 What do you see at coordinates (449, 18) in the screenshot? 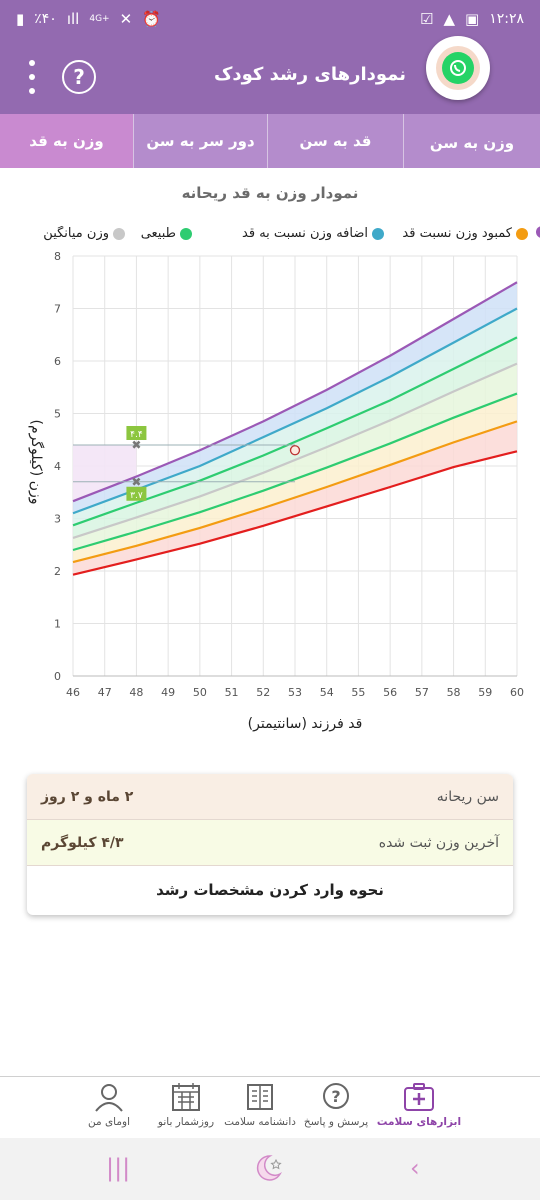
I see `warning-icon: ▲` at bounding box center [449, 18].